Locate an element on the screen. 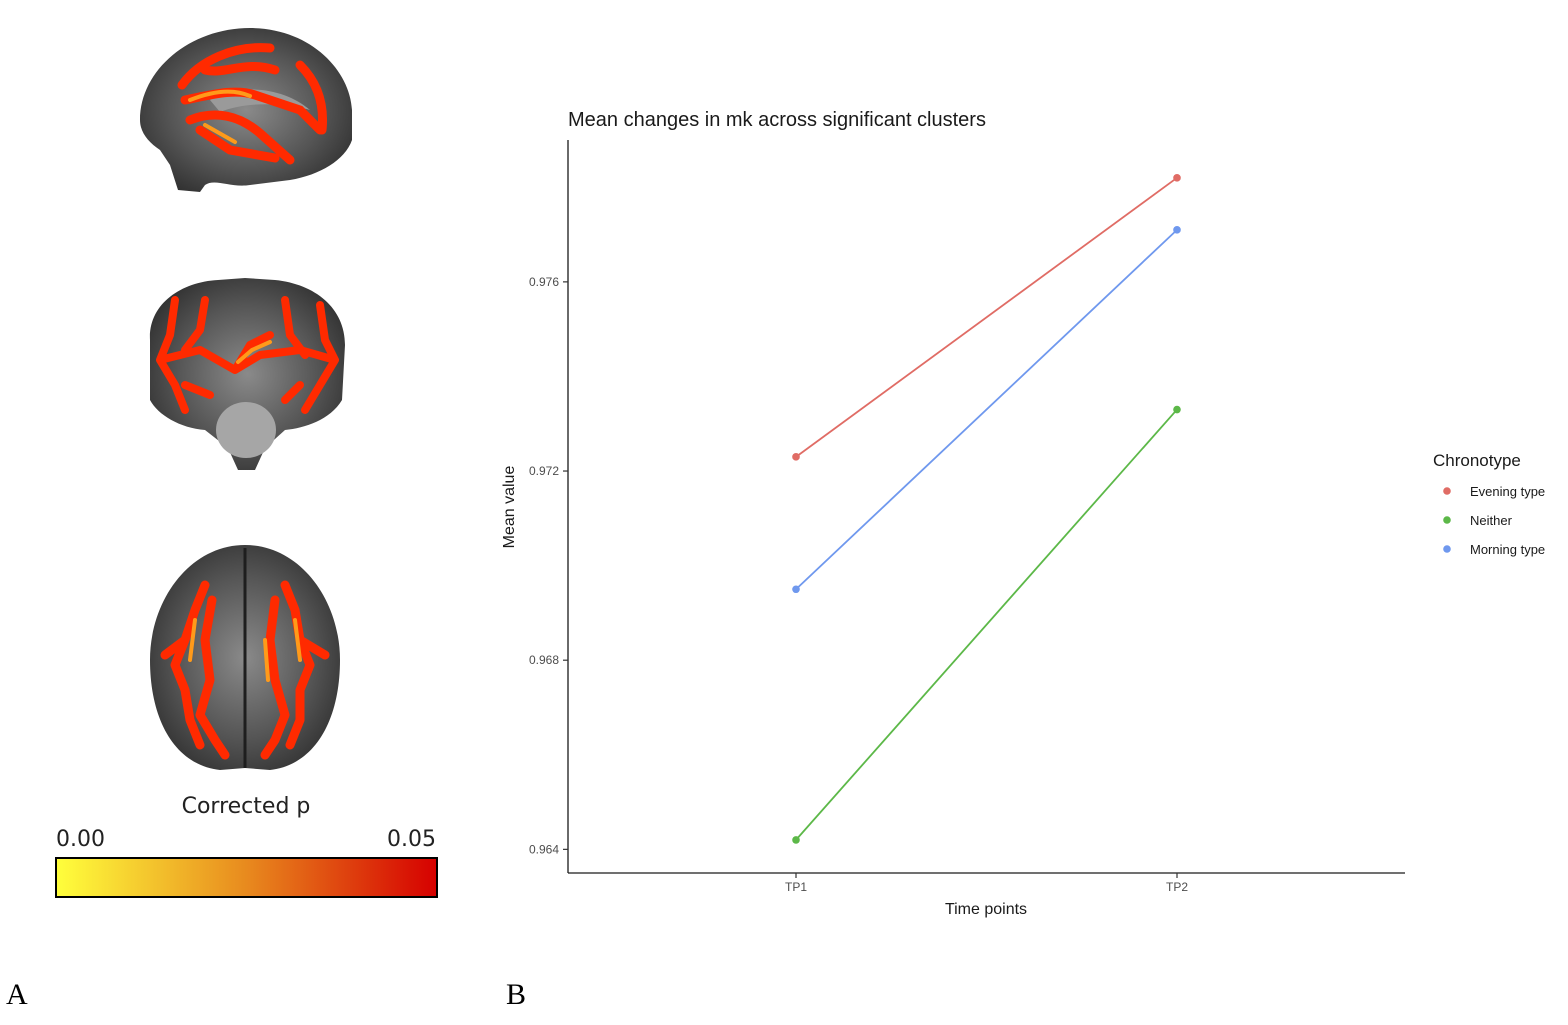 The height and width of the screenshot is (1025, 1568). axial-overlay-right is located at coordinates (295, 670).